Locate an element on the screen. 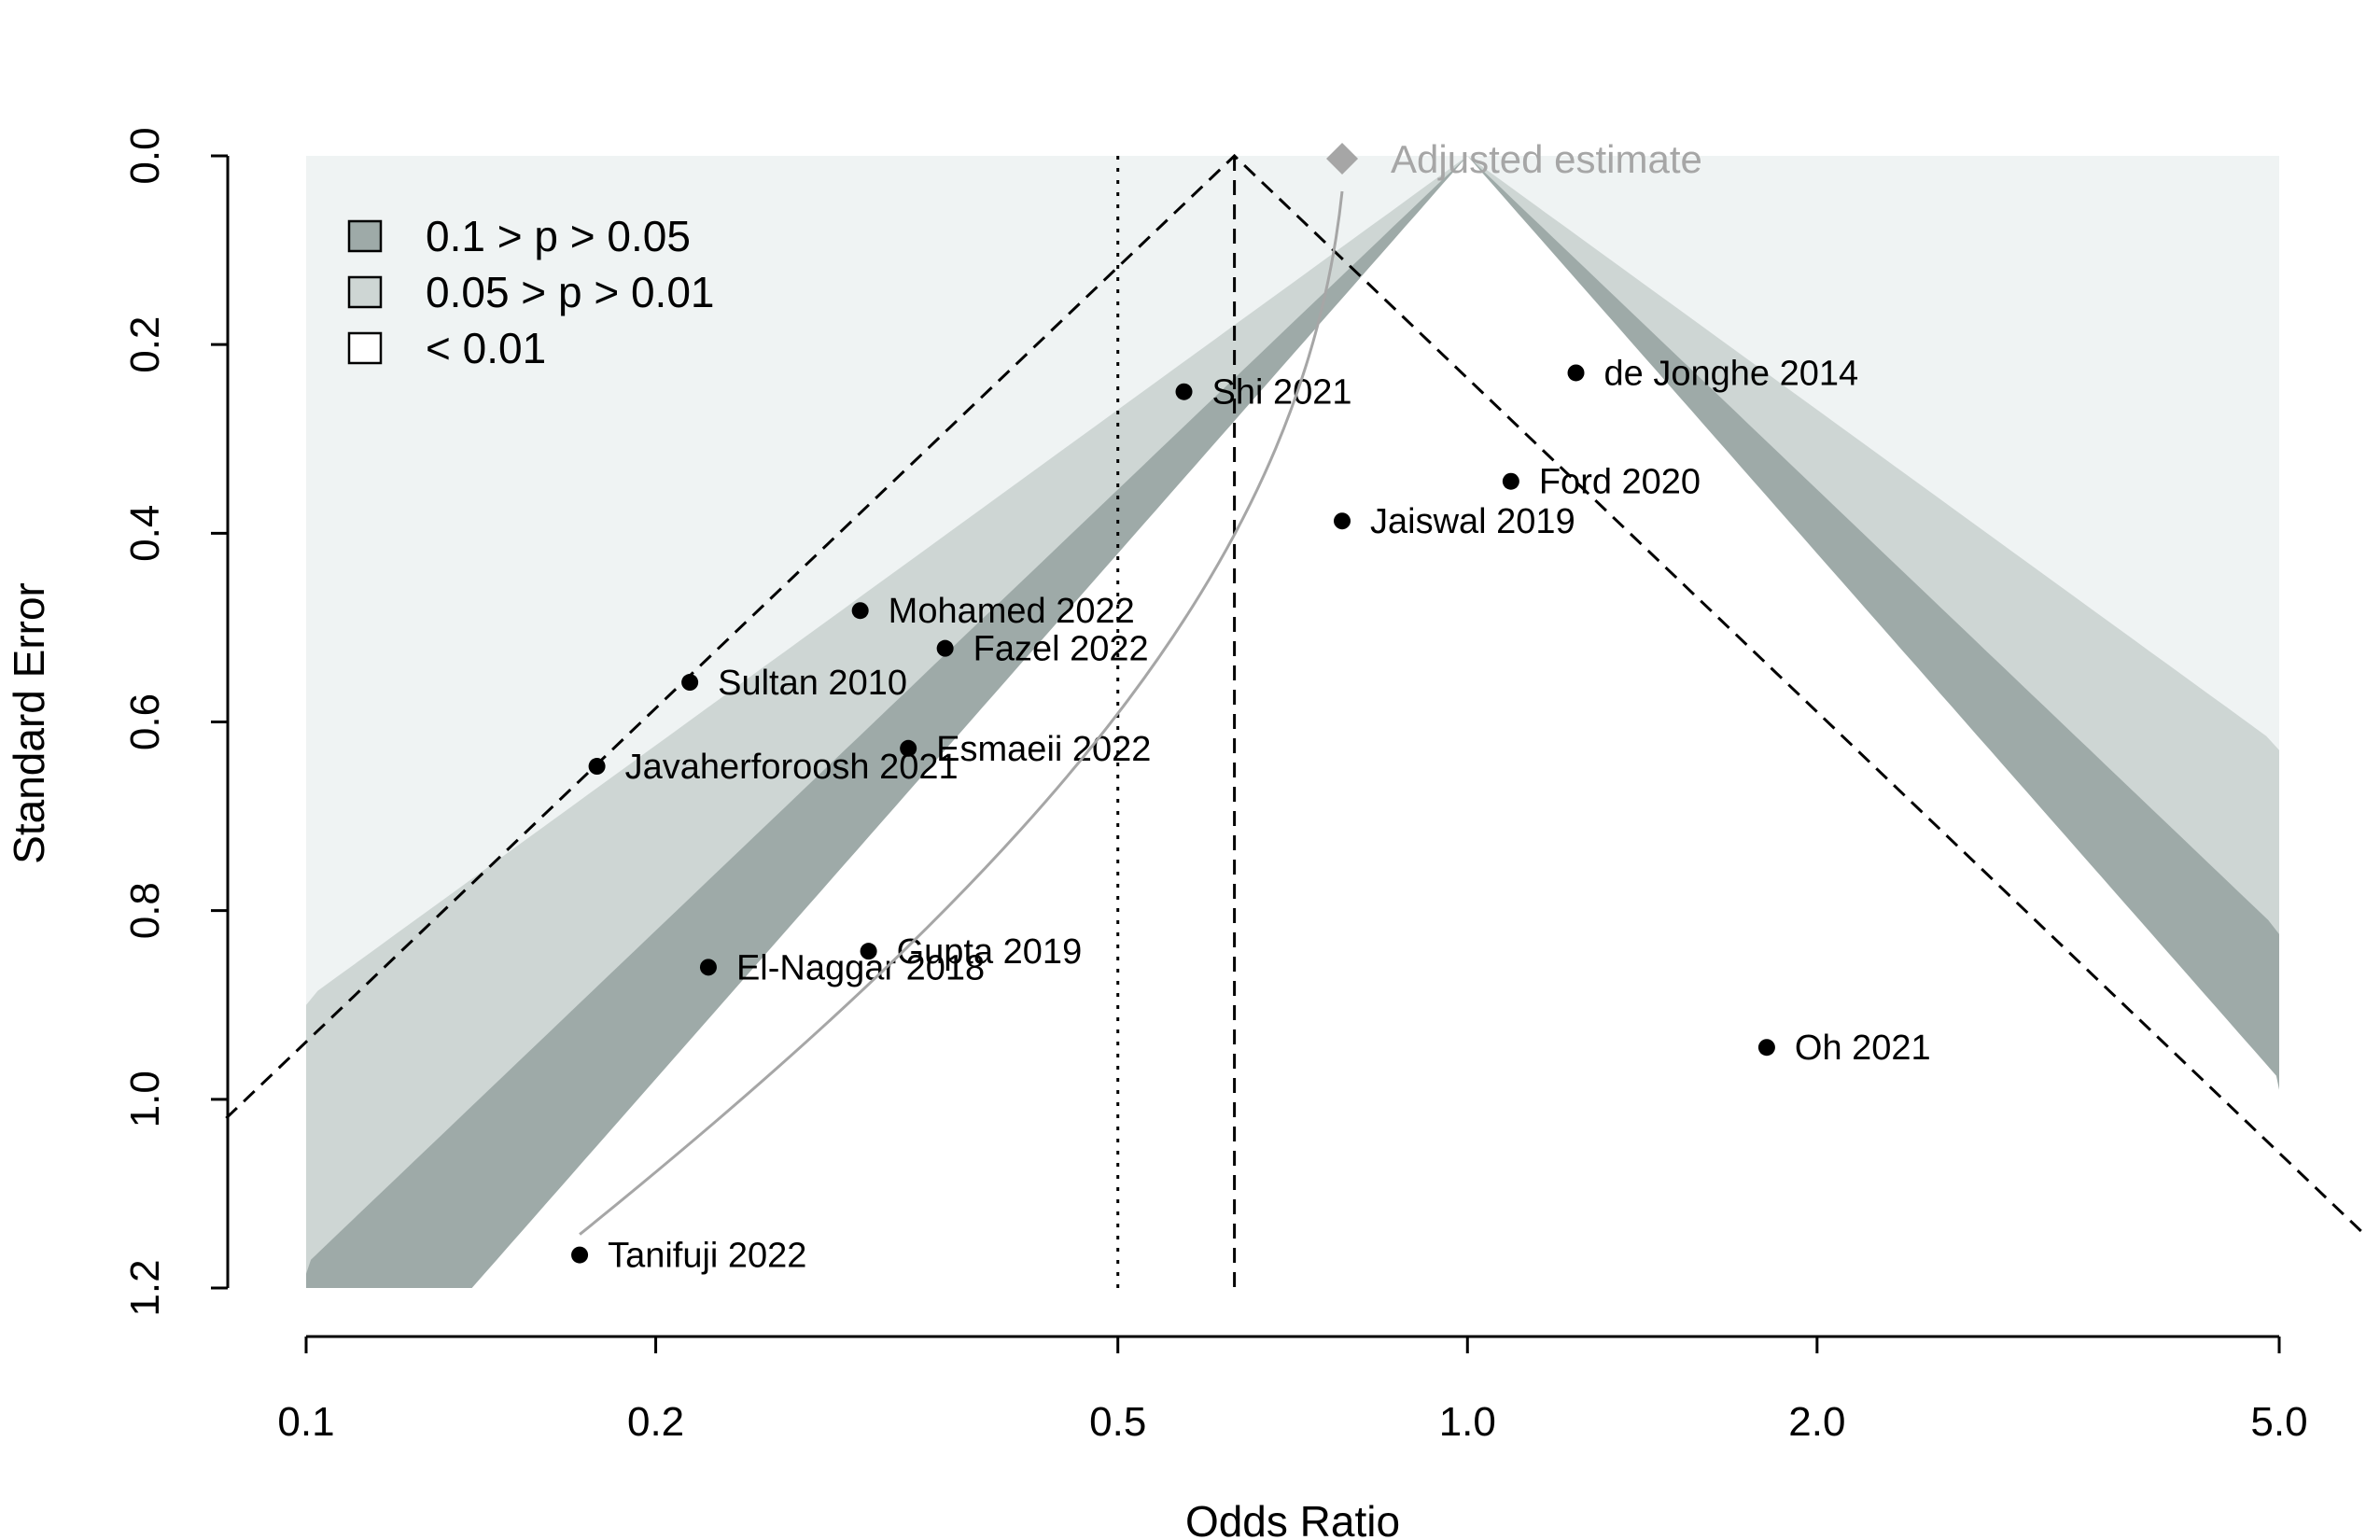  x-tick-label: 1.0 is located at coordinates (1467, 1422).